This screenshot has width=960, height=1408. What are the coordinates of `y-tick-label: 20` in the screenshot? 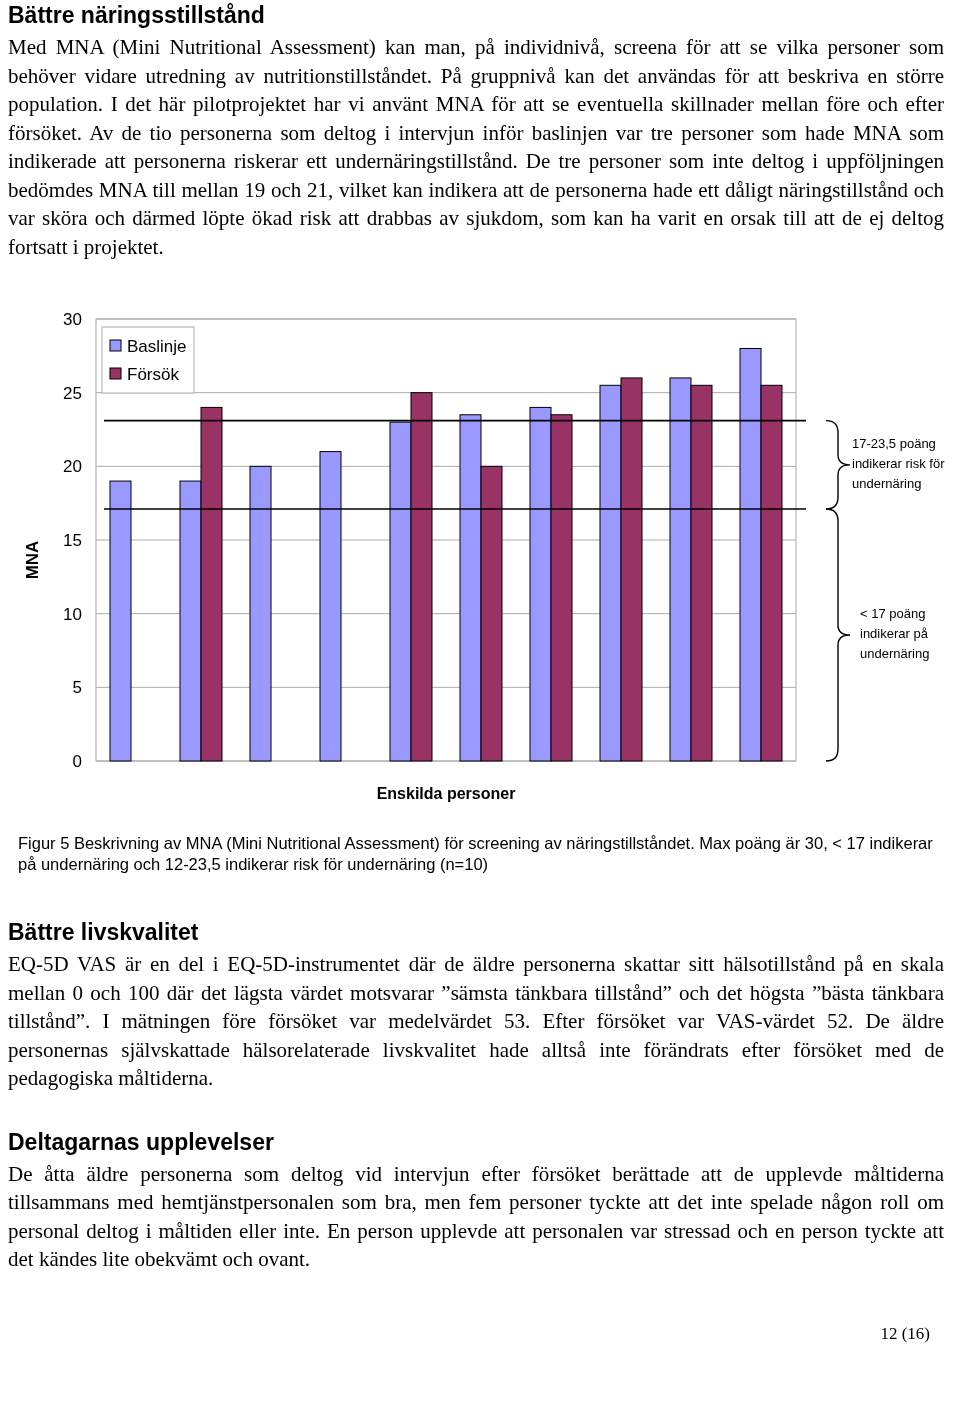 It's located at (72, 467).